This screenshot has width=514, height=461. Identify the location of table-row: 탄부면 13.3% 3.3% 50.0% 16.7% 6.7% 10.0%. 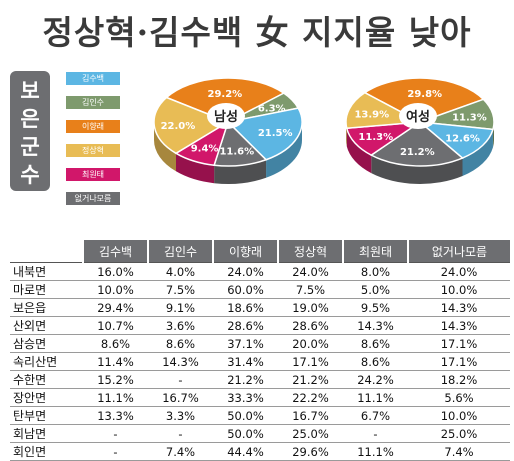
(260, 415).